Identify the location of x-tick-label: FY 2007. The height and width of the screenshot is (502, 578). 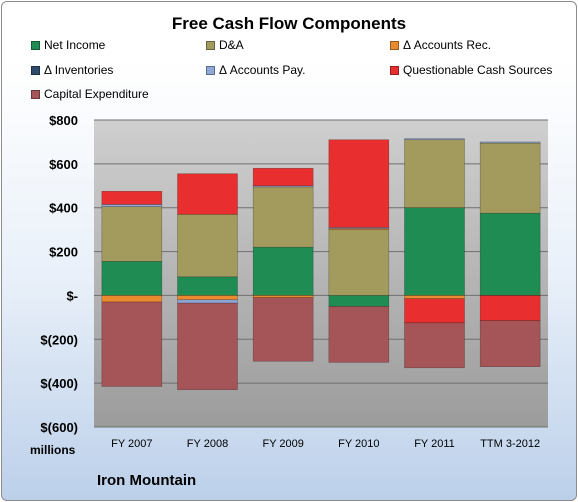
(131, 444).